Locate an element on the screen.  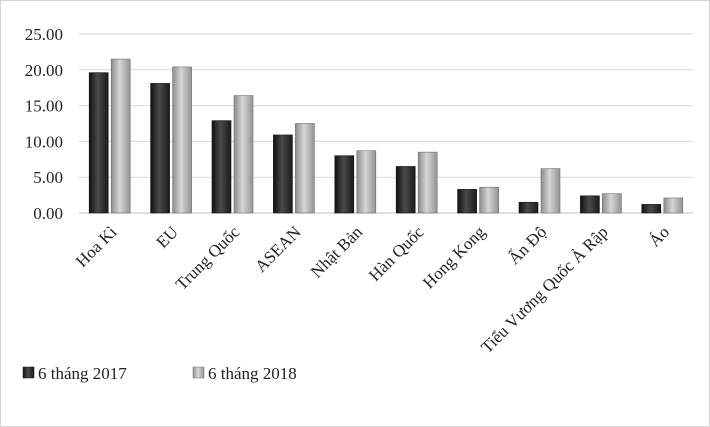
y-tick-label: 20.00 is located at coordinates (44, 70).